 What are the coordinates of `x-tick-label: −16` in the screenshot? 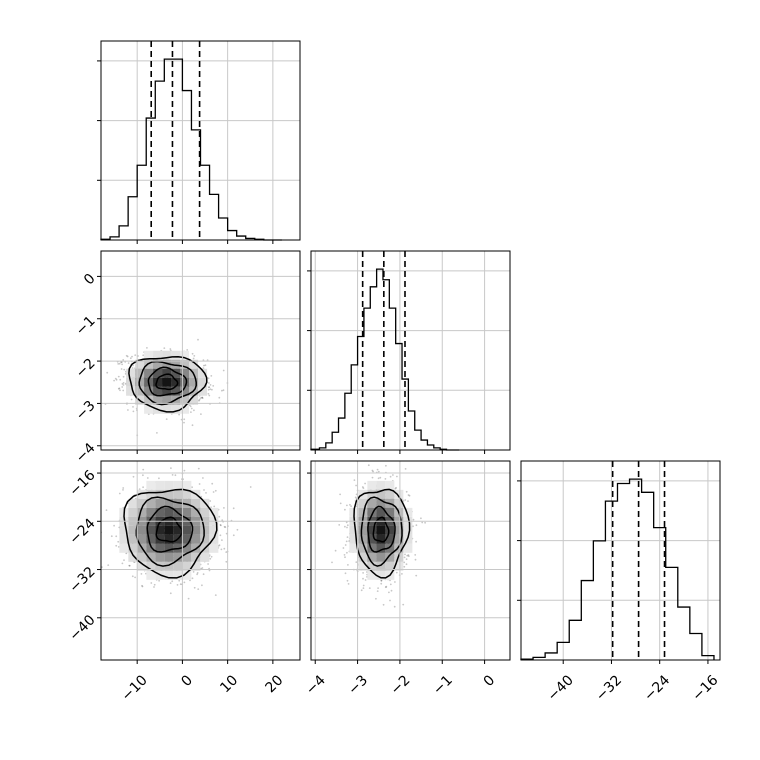 It's located at (705, 688).